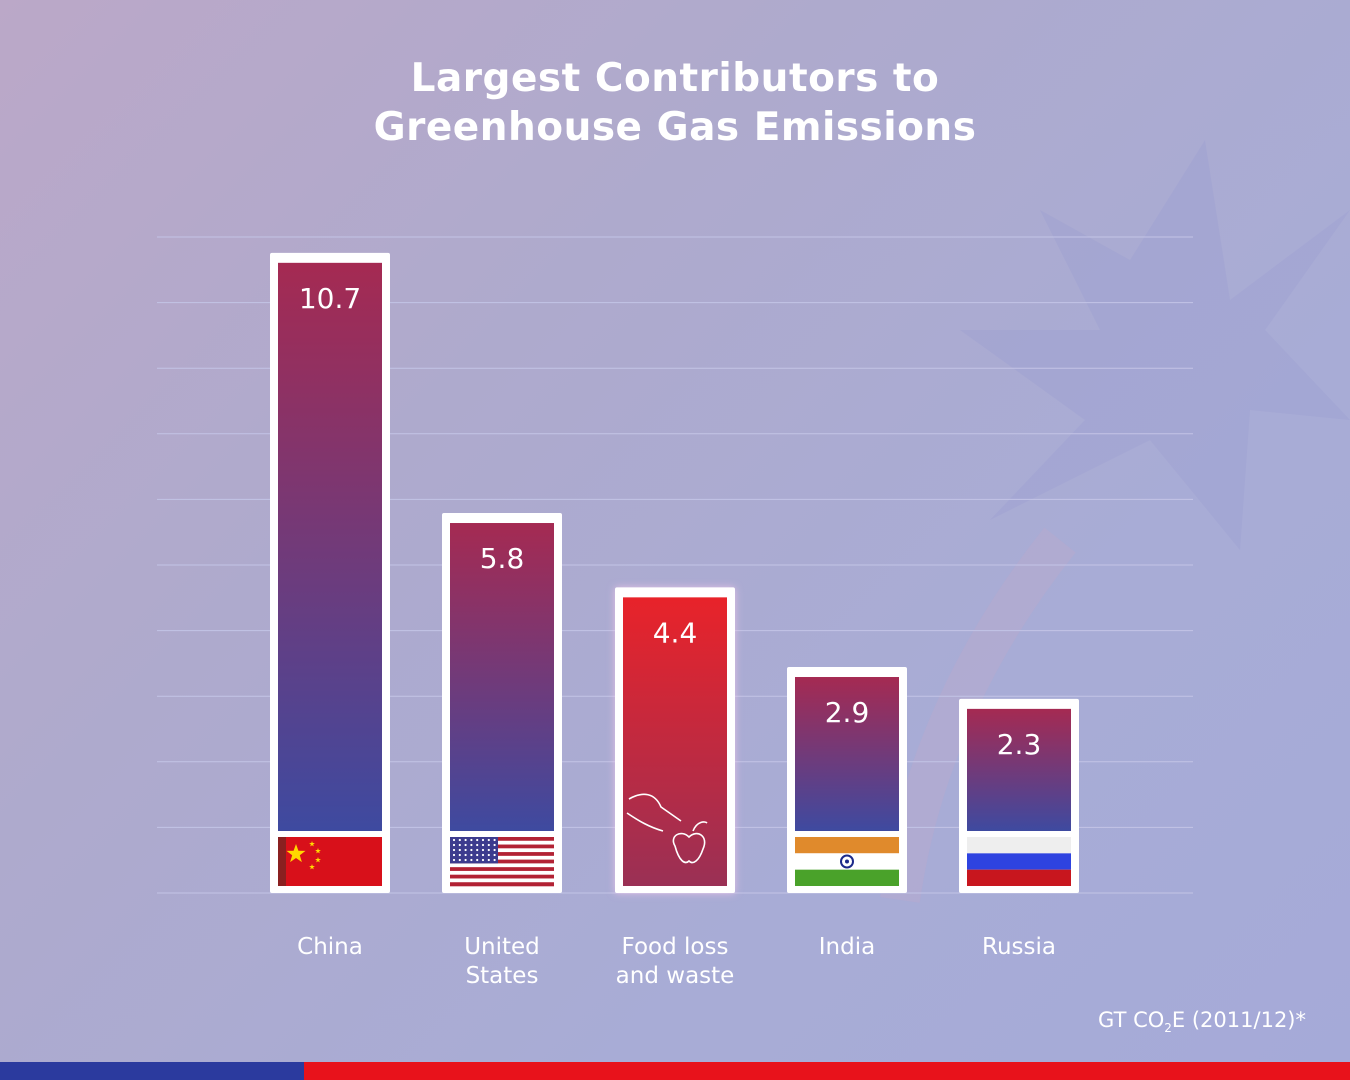 The width and height of the screenshot is (1350, 1080). I want to click on india-flag-icon, so click(847, 861).